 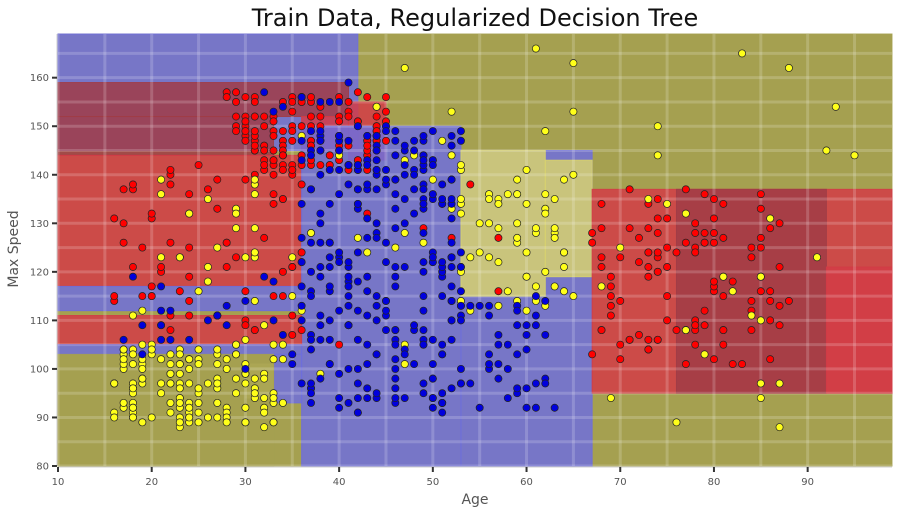 What do you see at coordinates (151, 482) in the screenshot?
I see `x-tick-label: 20` at bounding box center [151, 482].